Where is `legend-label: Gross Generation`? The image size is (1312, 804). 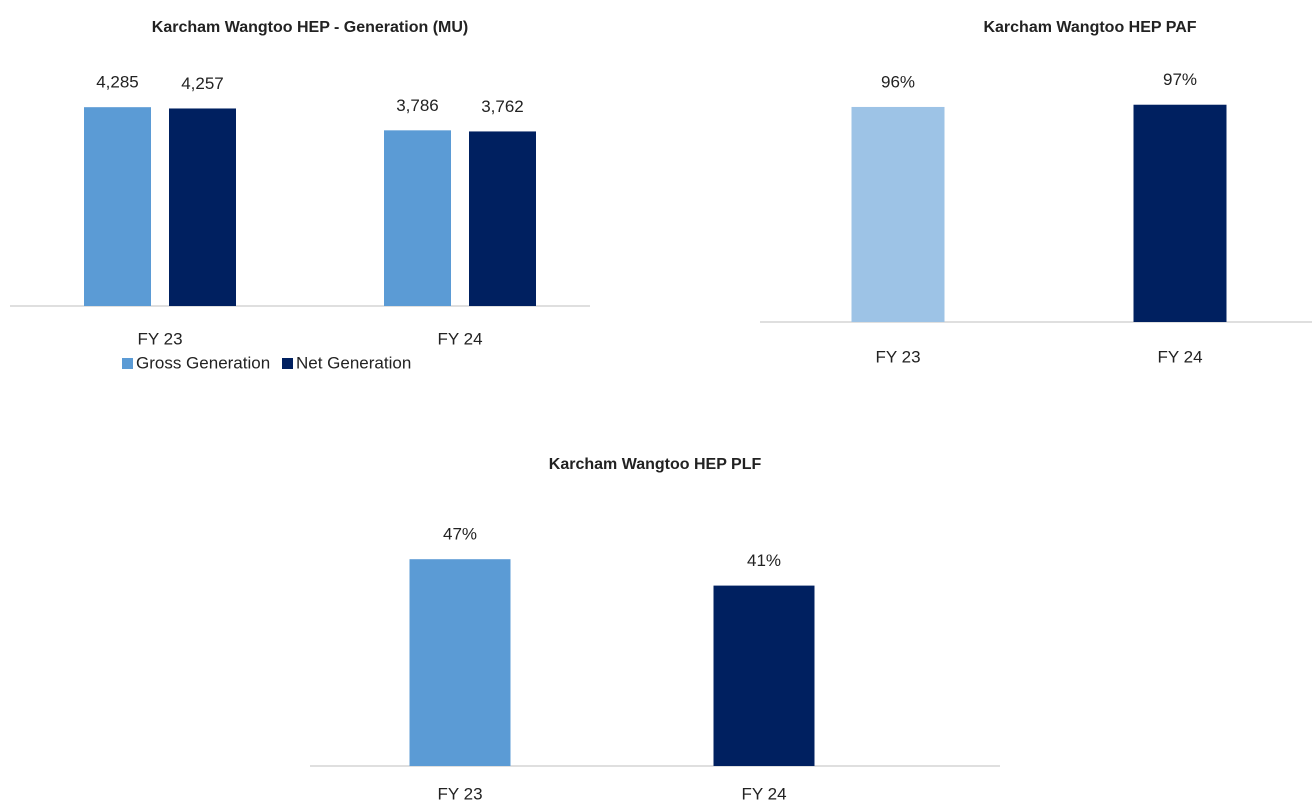
legend-label: Gross Generation is located at coordinates (203, 362).